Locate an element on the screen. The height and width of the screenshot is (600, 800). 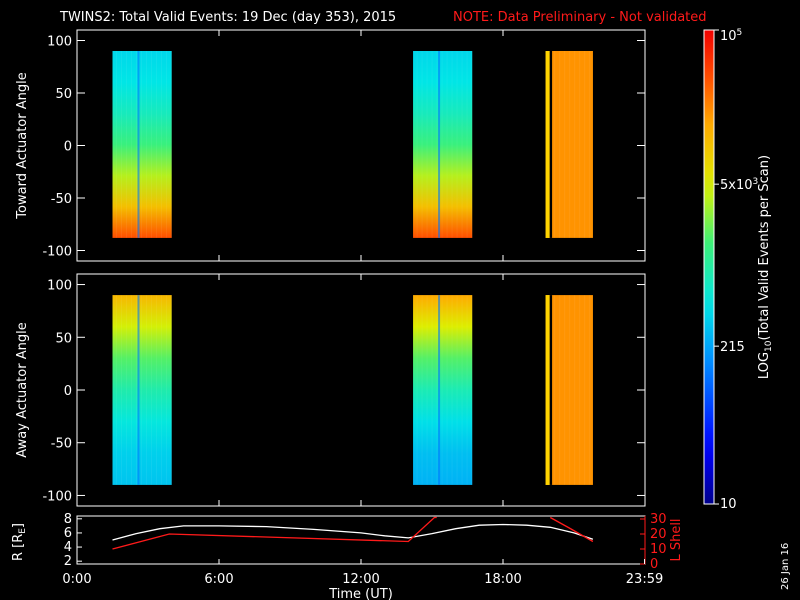
y2-tick-label: 0 is located at coordinates (654, 564).